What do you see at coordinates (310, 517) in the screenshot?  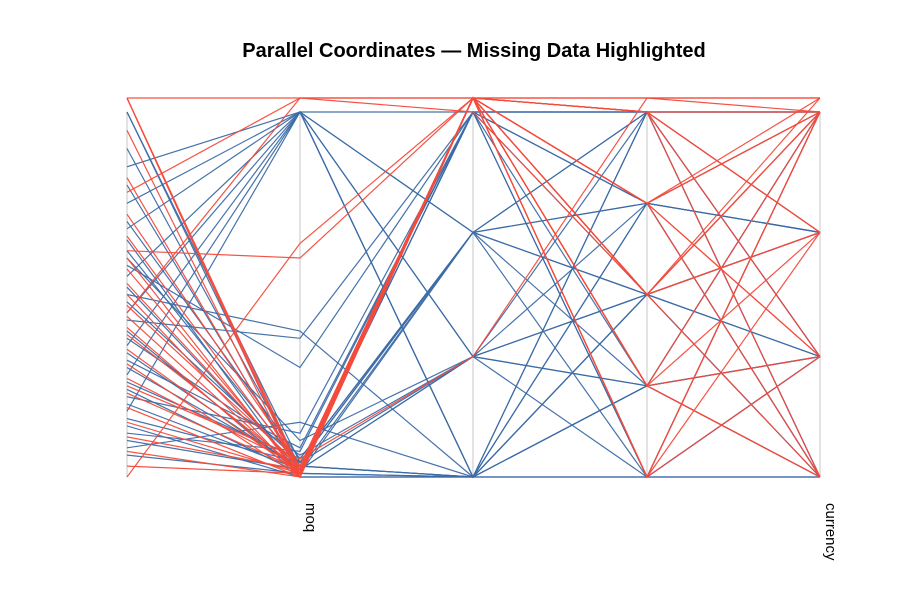 I see `axis-label: moq` at bounding box center [310, 517].